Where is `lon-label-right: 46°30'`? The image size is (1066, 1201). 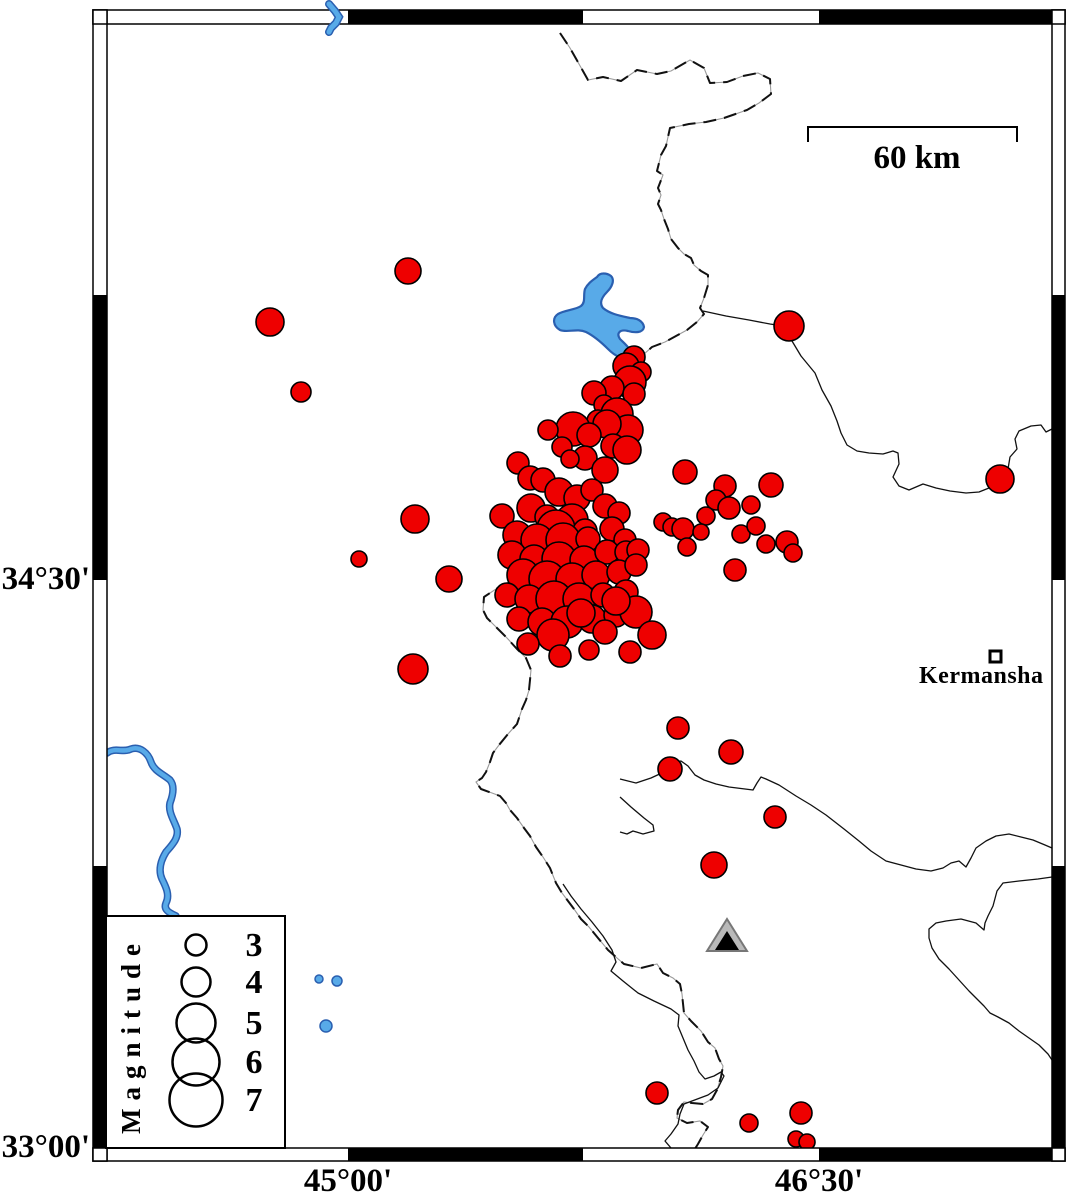
lon-label-right: 46°30' is located at coordinates (819, 1181).